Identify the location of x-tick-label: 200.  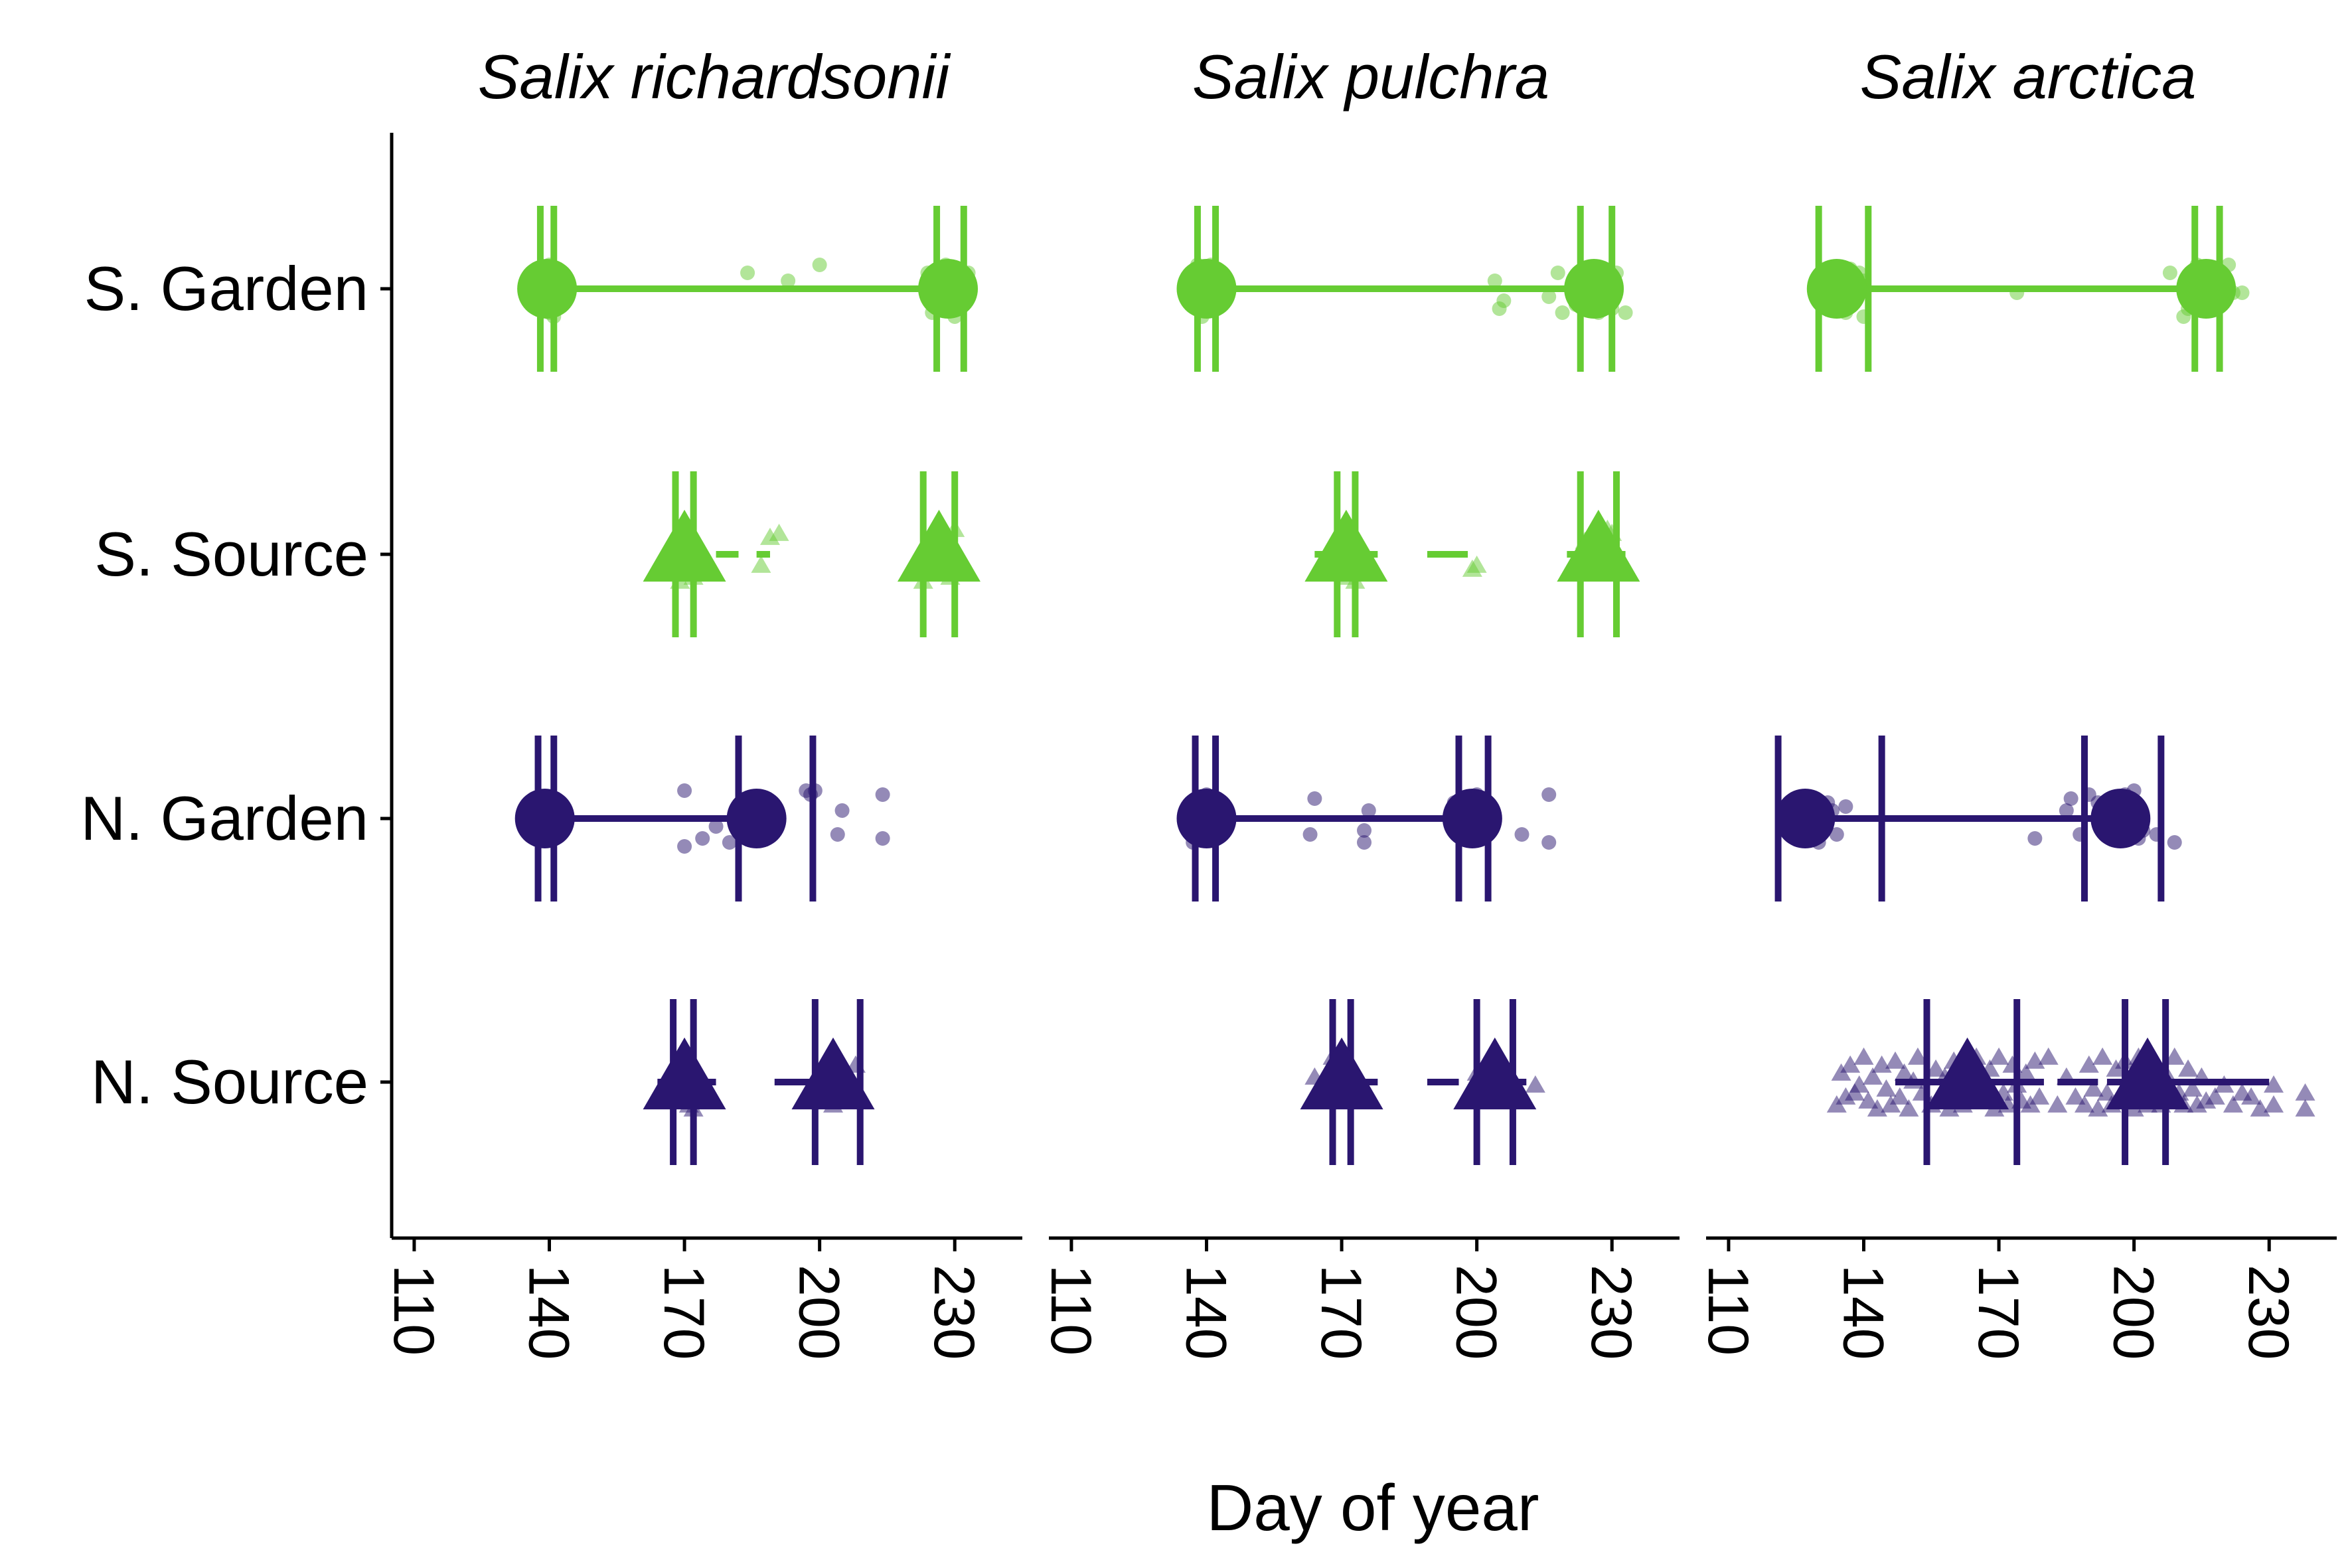
(2133, 1312).